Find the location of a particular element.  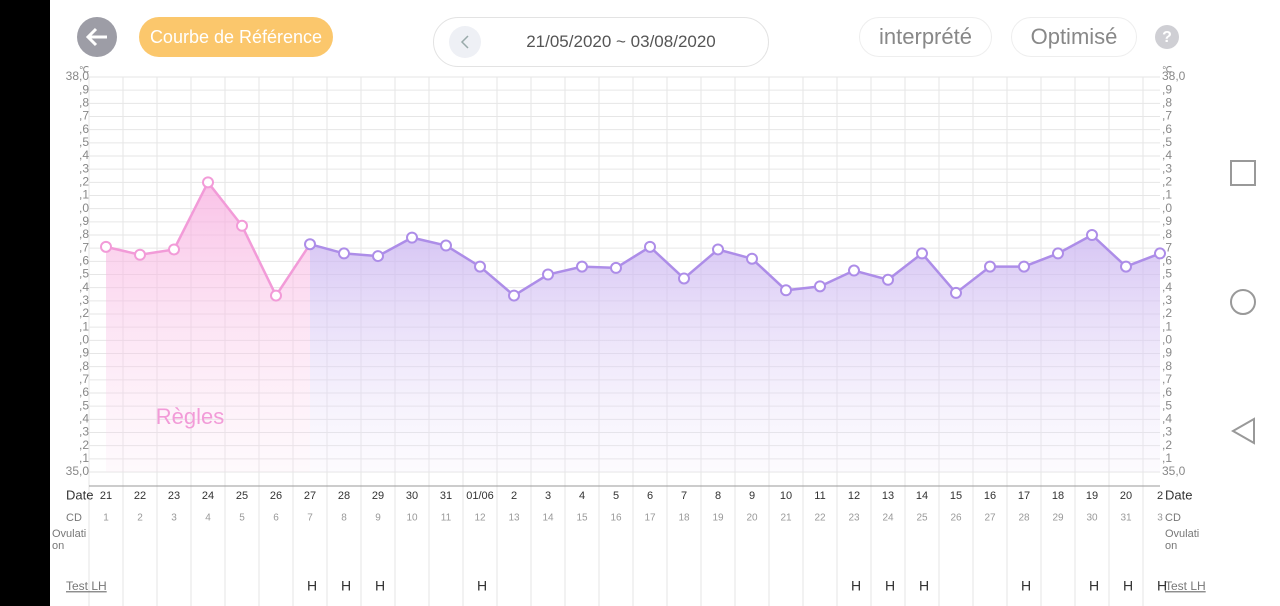

cd-label: 5 is located at coordinates (242, 518).